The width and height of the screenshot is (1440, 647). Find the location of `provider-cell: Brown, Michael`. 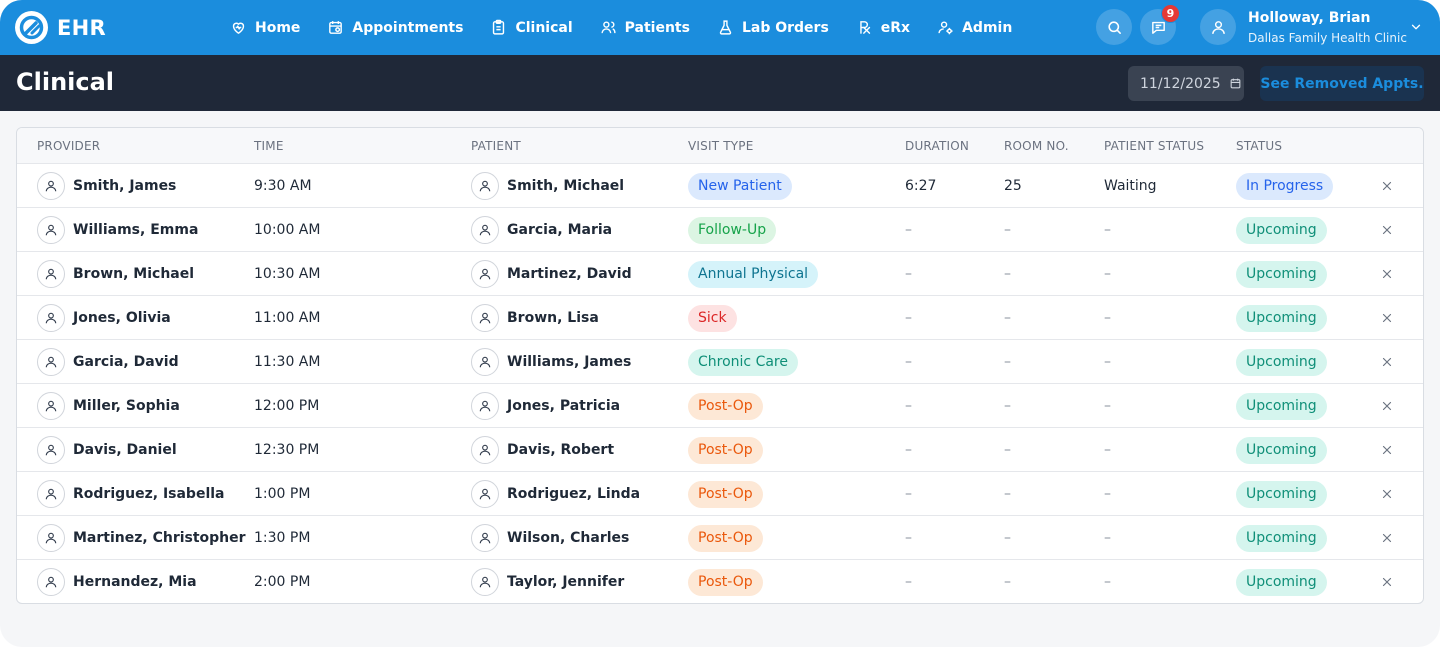

provider-cell: Brown, Michael is located at coordinates (115, 274).